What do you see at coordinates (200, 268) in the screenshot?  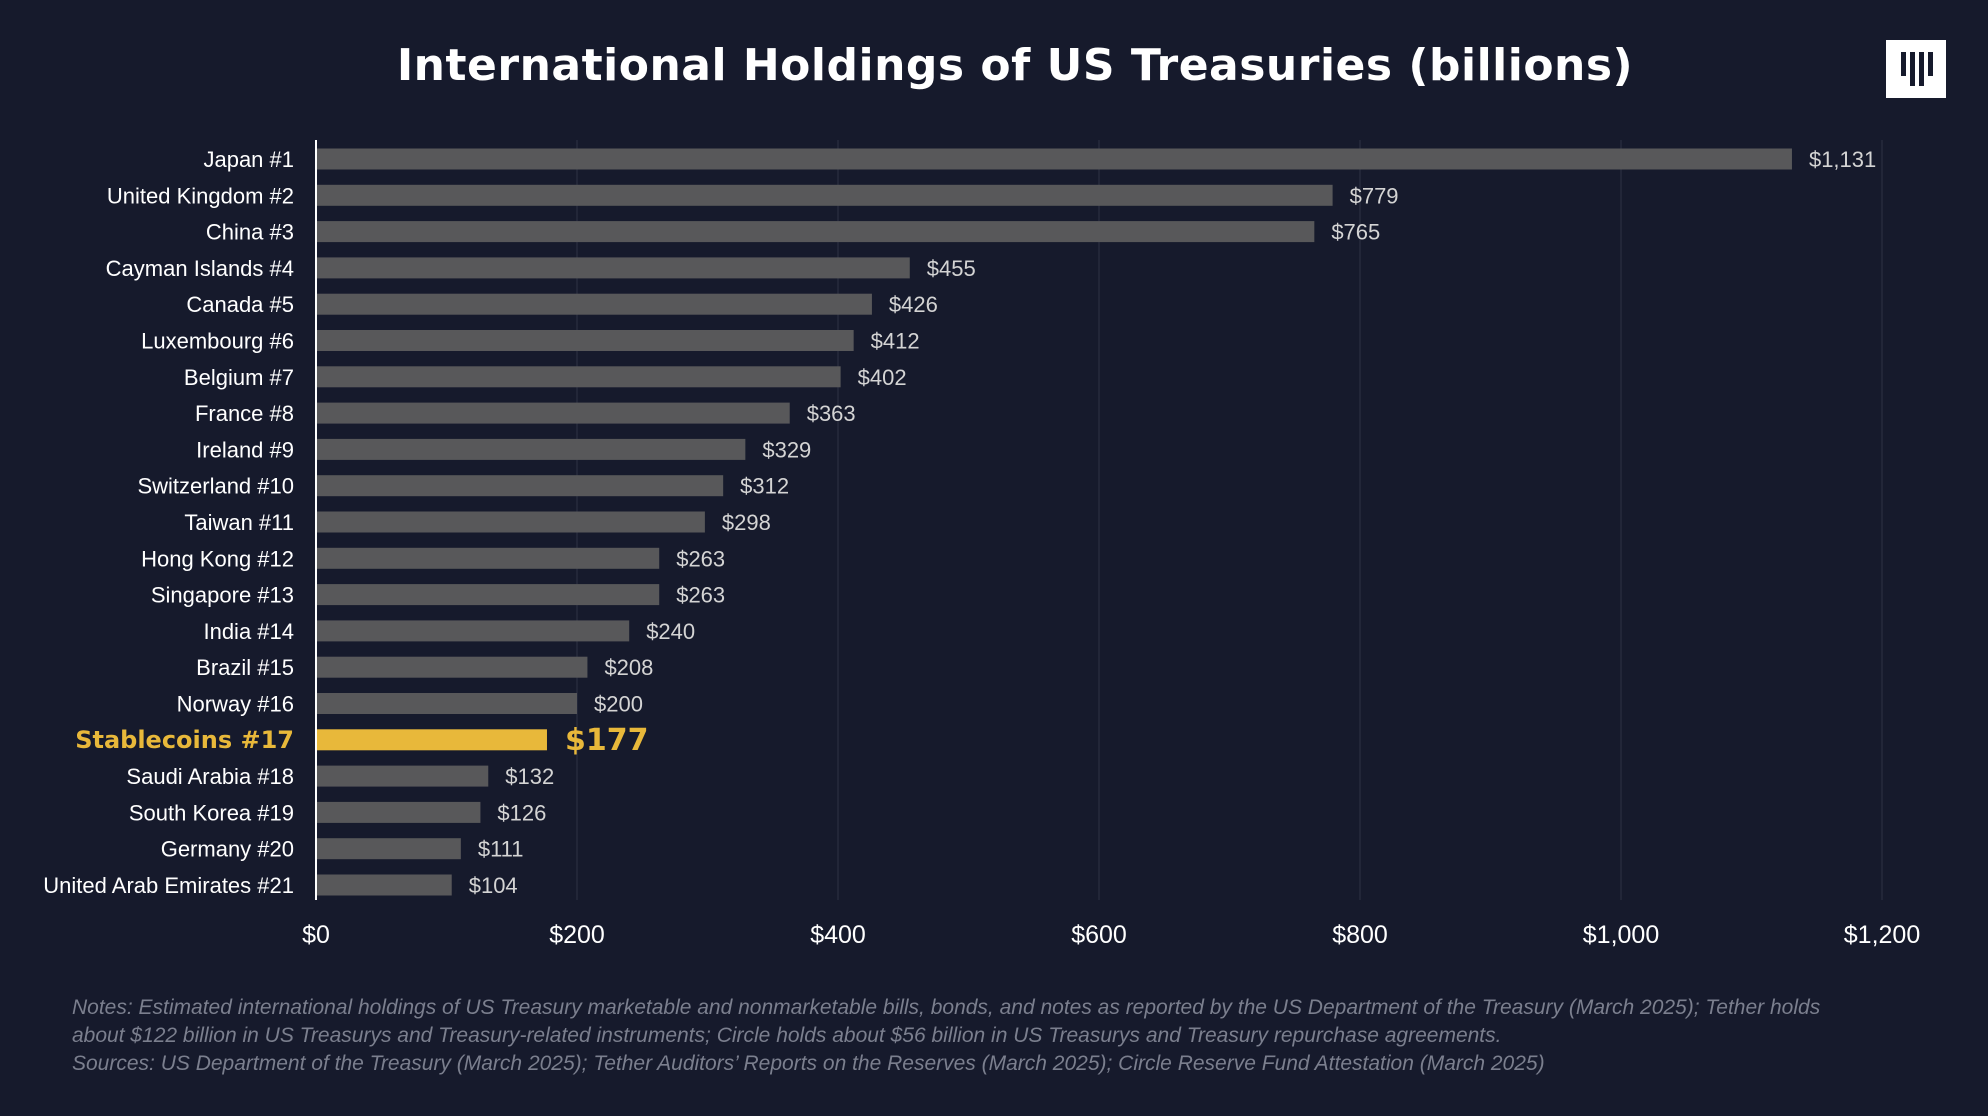 I see `category-label: Cayman Islands #4` at bounding box center [200, 268].